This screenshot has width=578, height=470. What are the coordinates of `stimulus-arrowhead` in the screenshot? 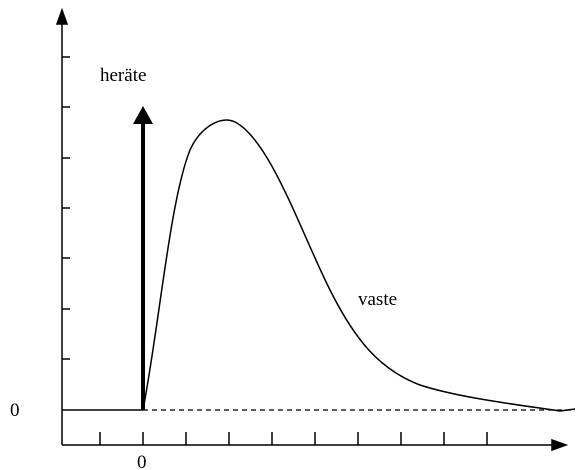 It's located at (143, 115).